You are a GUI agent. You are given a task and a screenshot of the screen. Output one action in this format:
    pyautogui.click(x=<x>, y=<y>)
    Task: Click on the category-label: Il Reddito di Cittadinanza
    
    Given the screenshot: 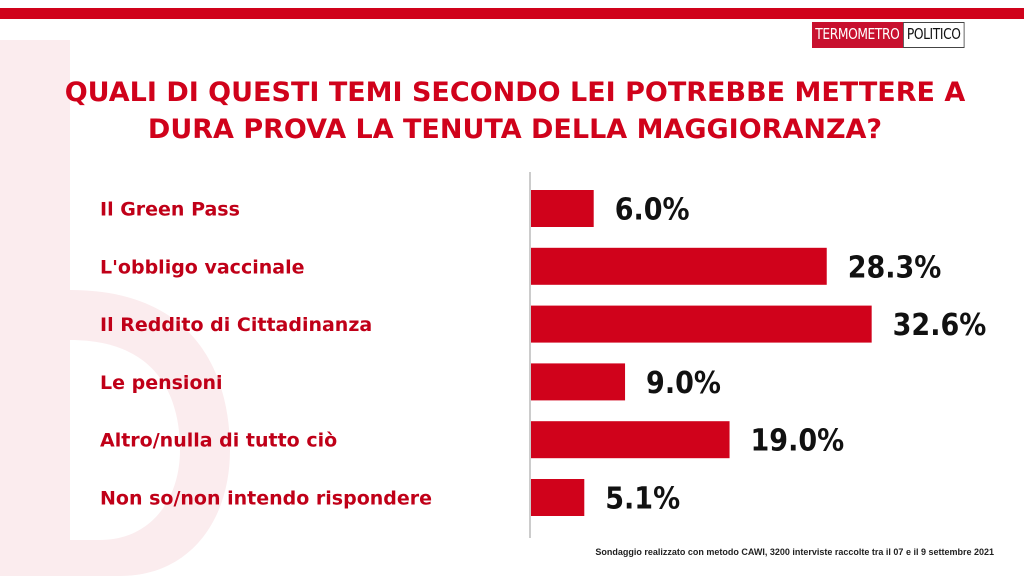 What is the action you would take?
    pyautogui.click(x=236, y=325)
    